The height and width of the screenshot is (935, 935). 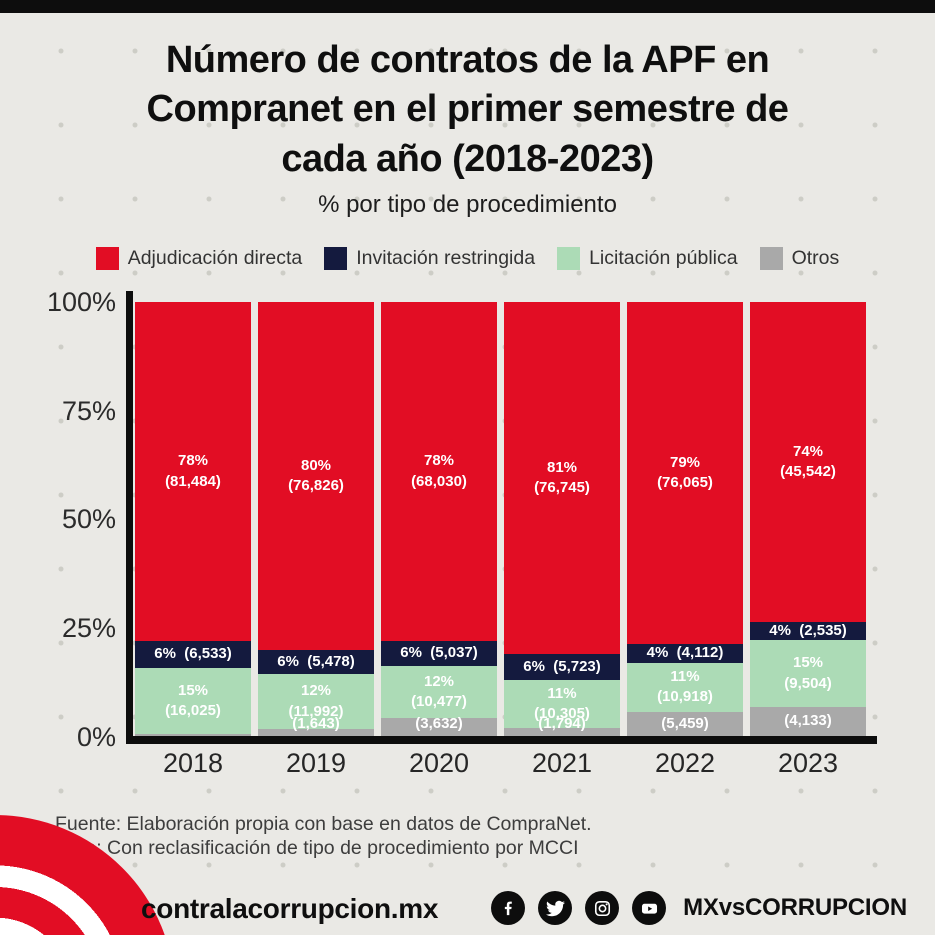 What do you see at coordinates (602, 908) in the screenshot?
I see `instagram-icon` at bounding box center [602, 908].